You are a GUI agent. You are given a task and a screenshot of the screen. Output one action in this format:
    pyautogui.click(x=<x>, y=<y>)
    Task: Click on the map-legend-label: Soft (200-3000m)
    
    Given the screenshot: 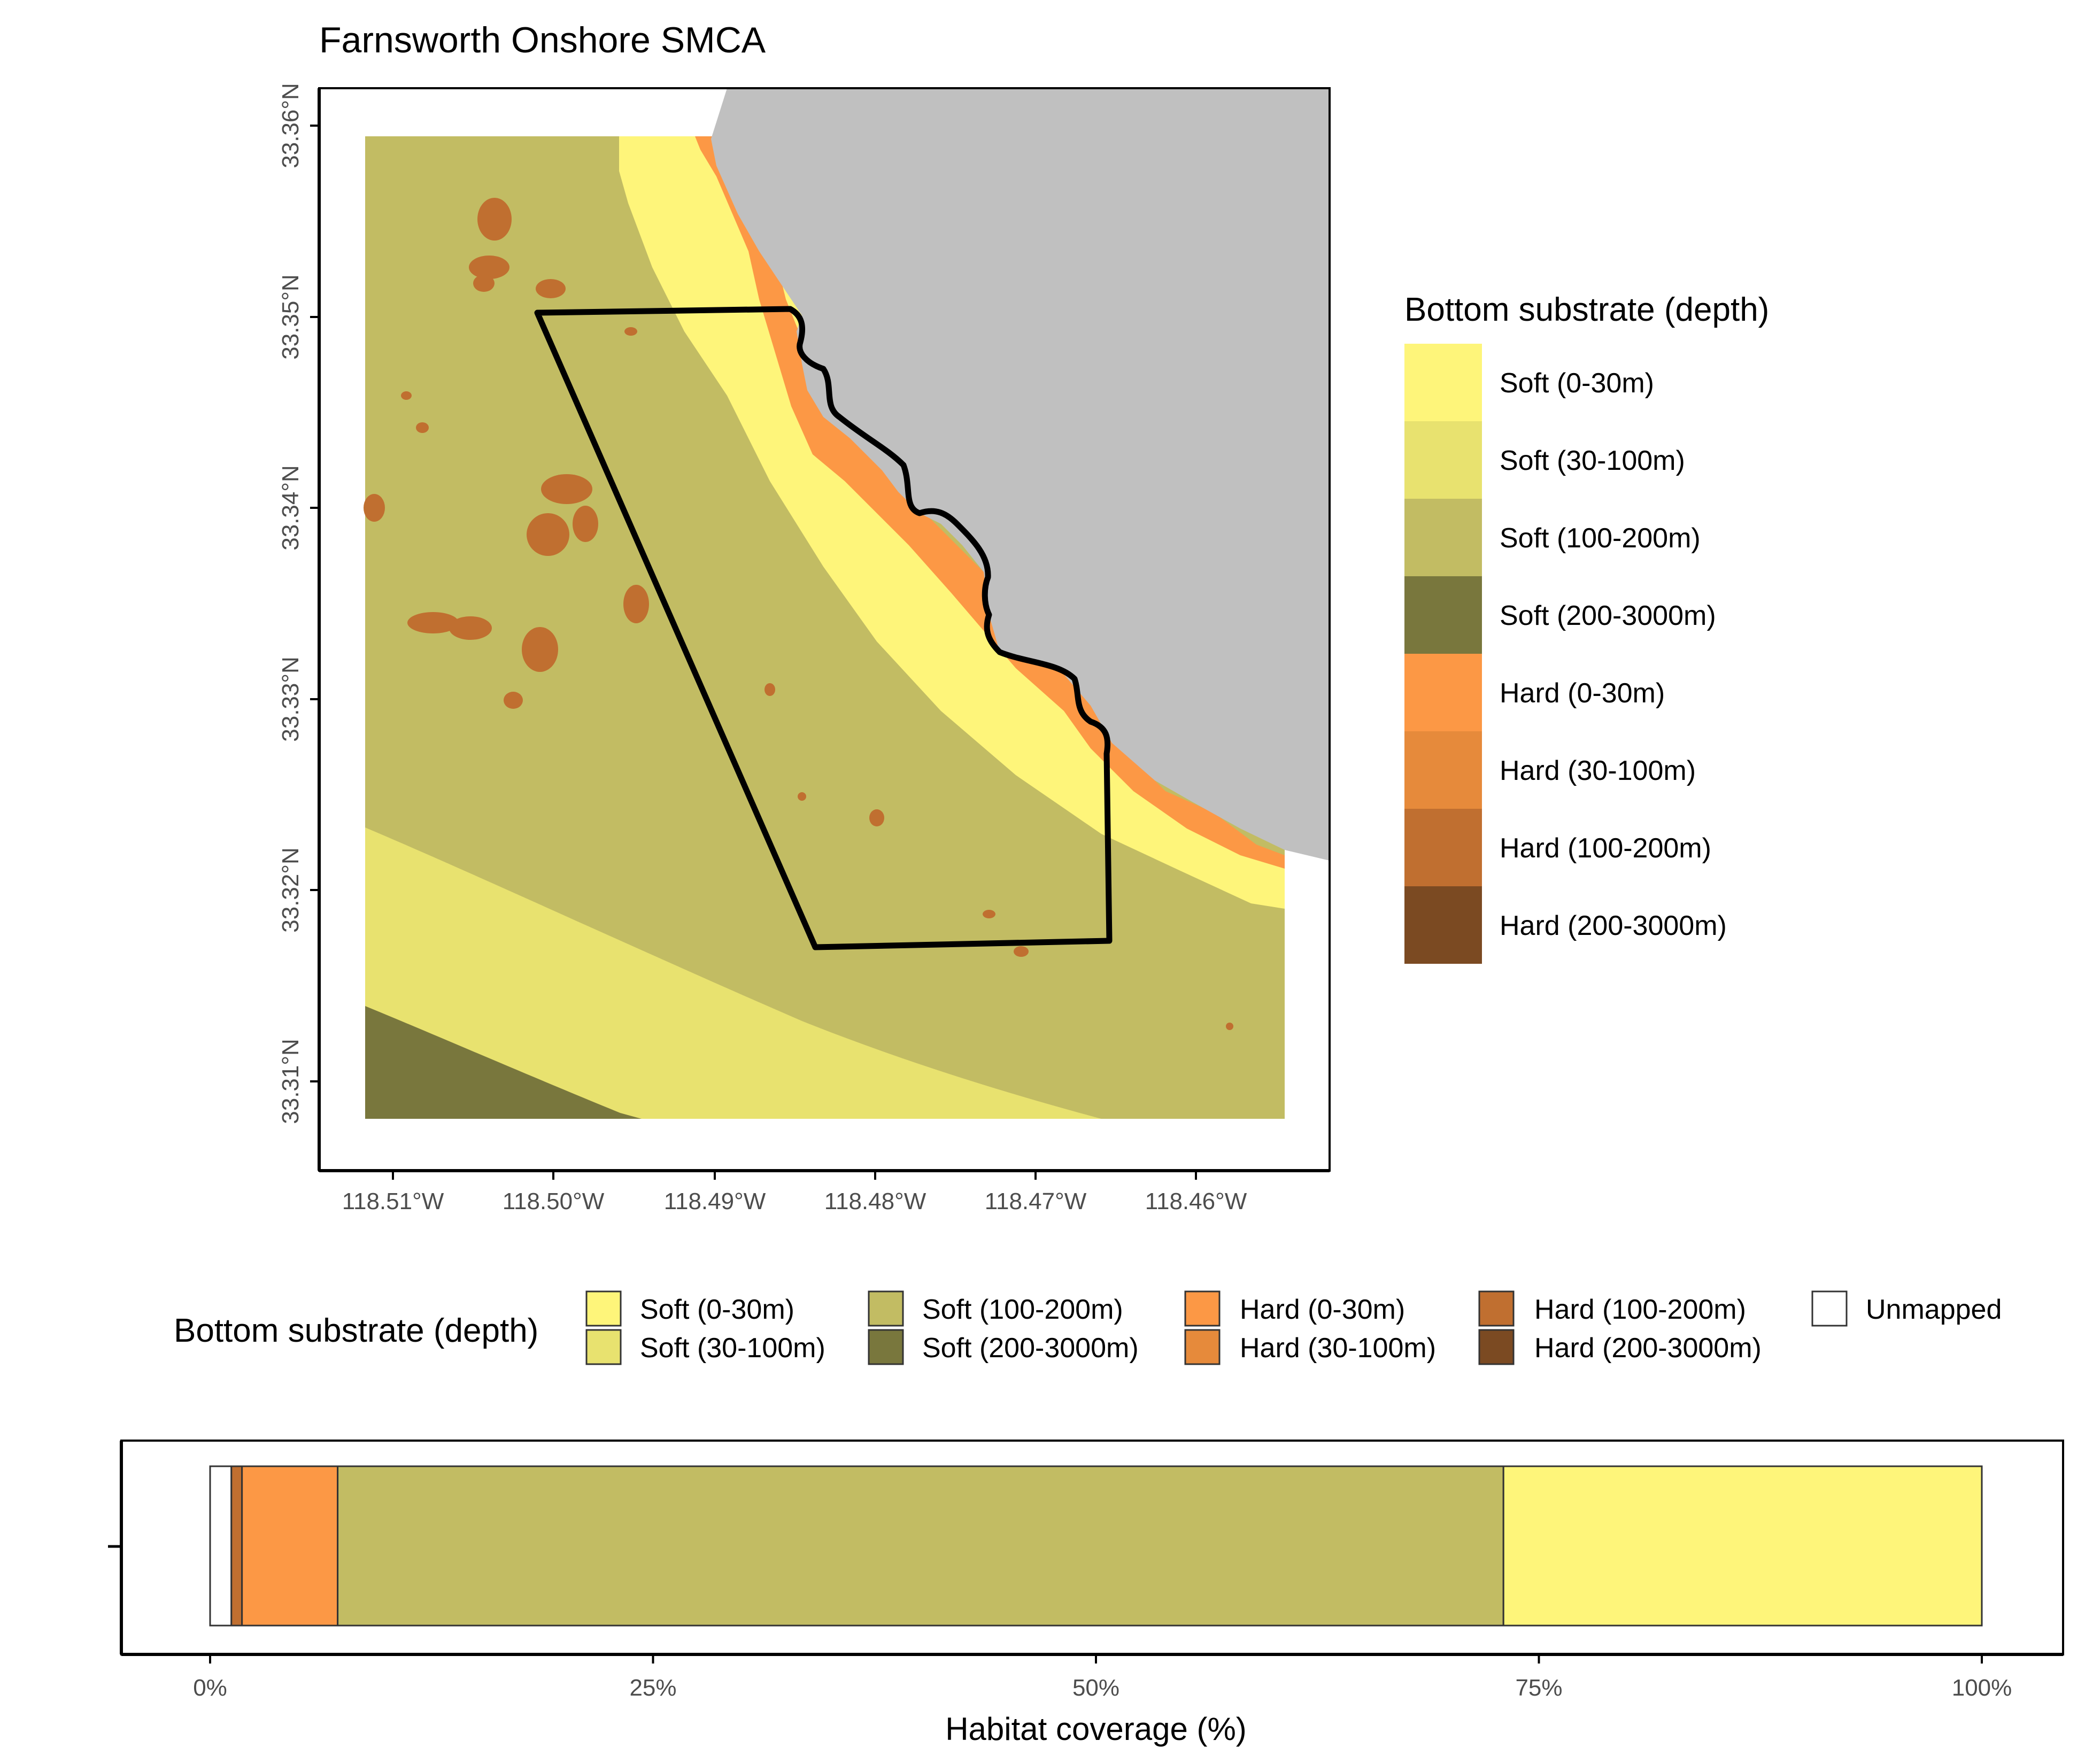 What is the action you would take?
    pyautogui.click(x=1608, y=615)
    